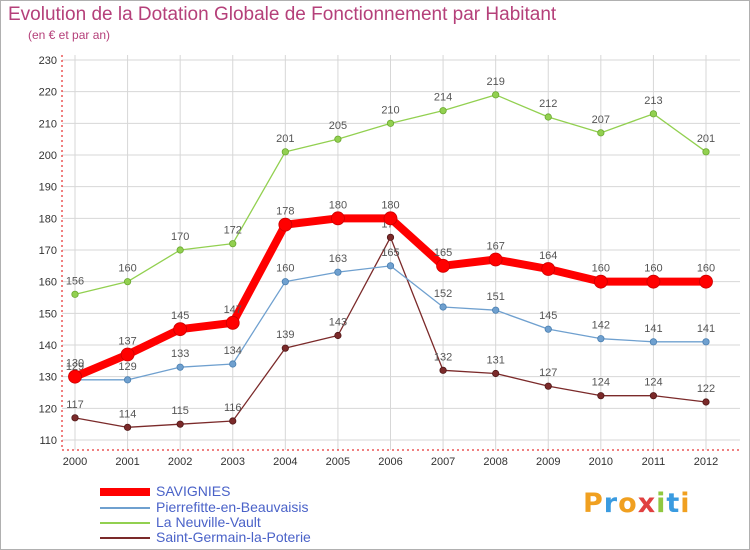 The width and height of the screenshot is (750, 550). Describe the element at coordinates (706, 269) in the screenshot. I see `data-label-savignies-2012: 160` at that location.